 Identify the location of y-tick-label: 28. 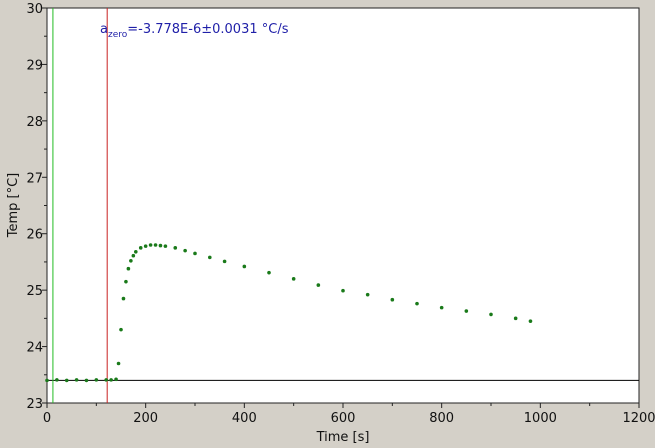
(34, 122).